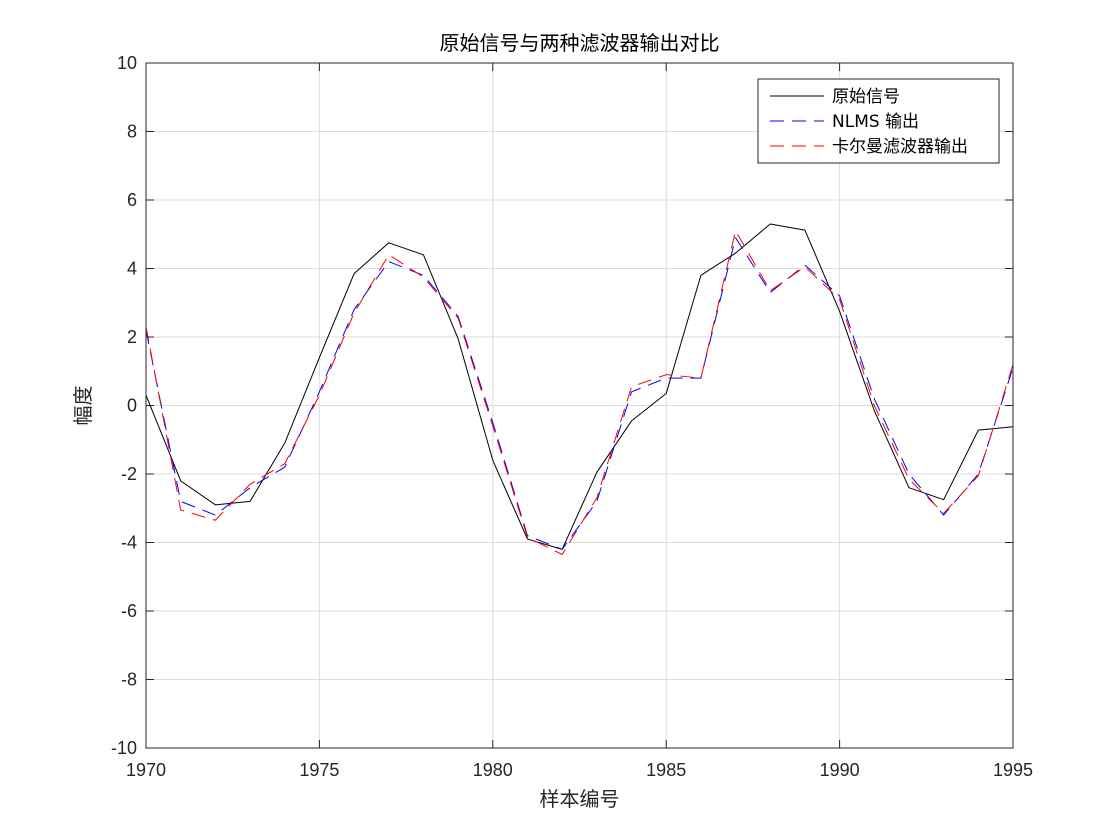 This screenshot has height=840, width=1120. I want to click on y-tick-label: 2, so click(132, 337).